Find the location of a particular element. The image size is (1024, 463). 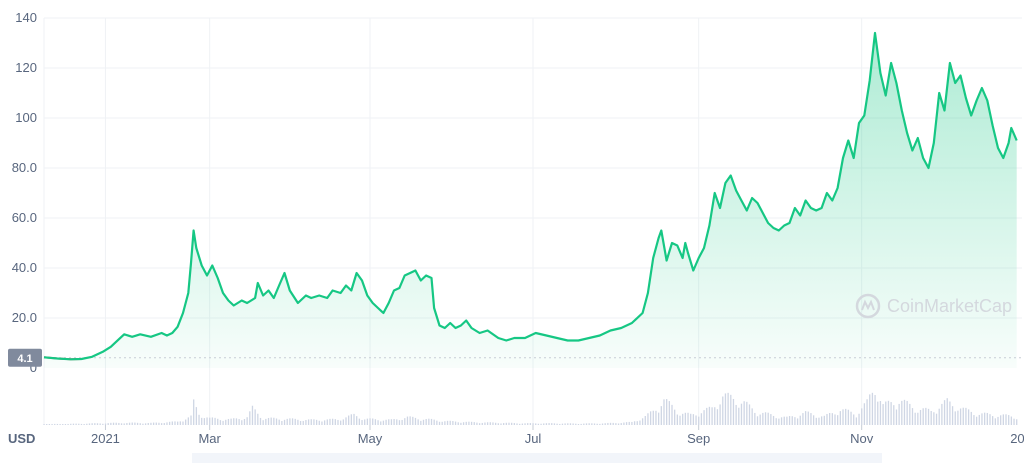

x-tick-label: May is located at coordinates (370, 438).